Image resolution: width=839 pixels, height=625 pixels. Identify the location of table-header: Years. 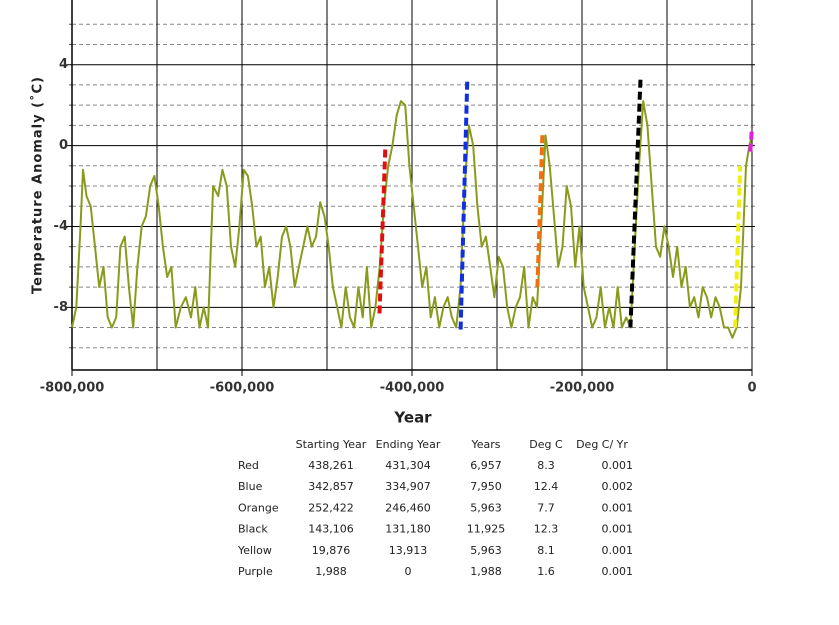
(485, 444).